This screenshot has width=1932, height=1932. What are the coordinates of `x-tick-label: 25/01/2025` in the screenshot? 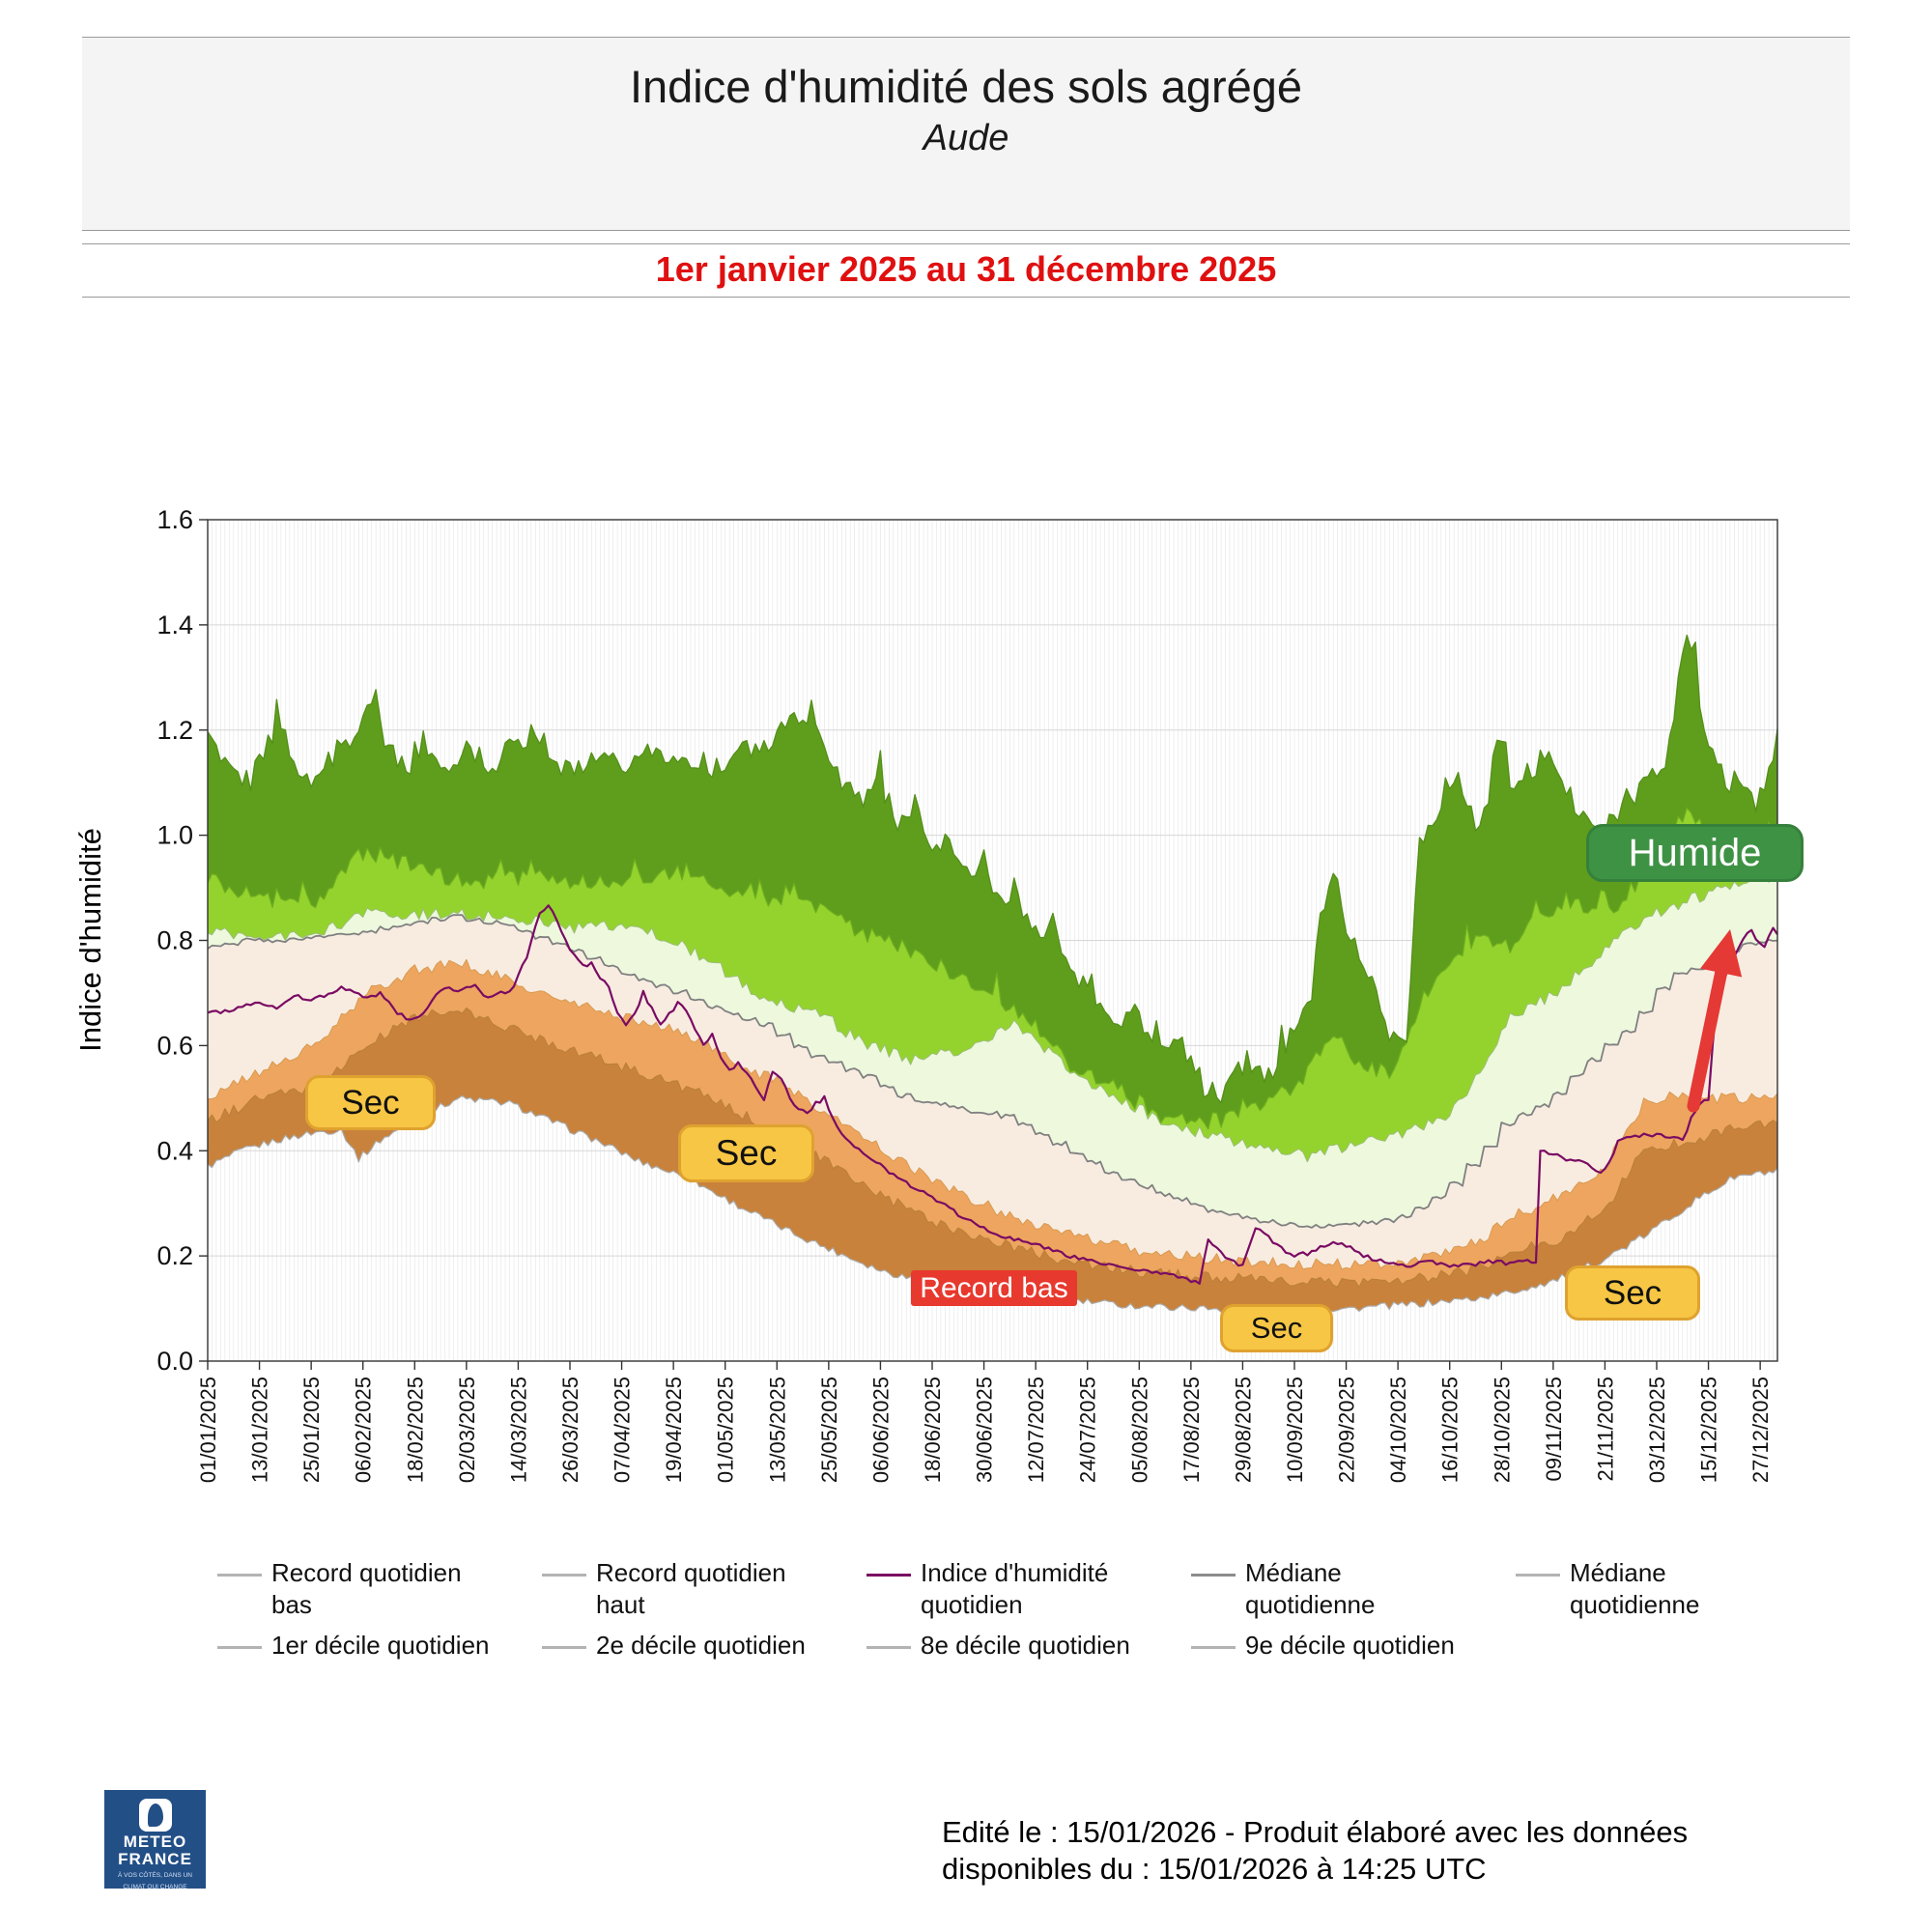 It's located at (311, 1430).